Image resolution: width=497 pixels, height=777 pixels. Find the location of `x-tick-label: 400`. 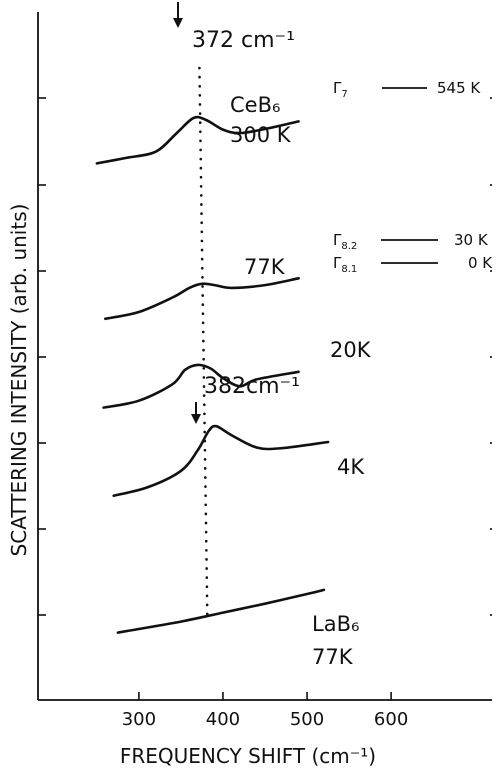

x-tick-label: 400 is located at coordinates (223, 719).